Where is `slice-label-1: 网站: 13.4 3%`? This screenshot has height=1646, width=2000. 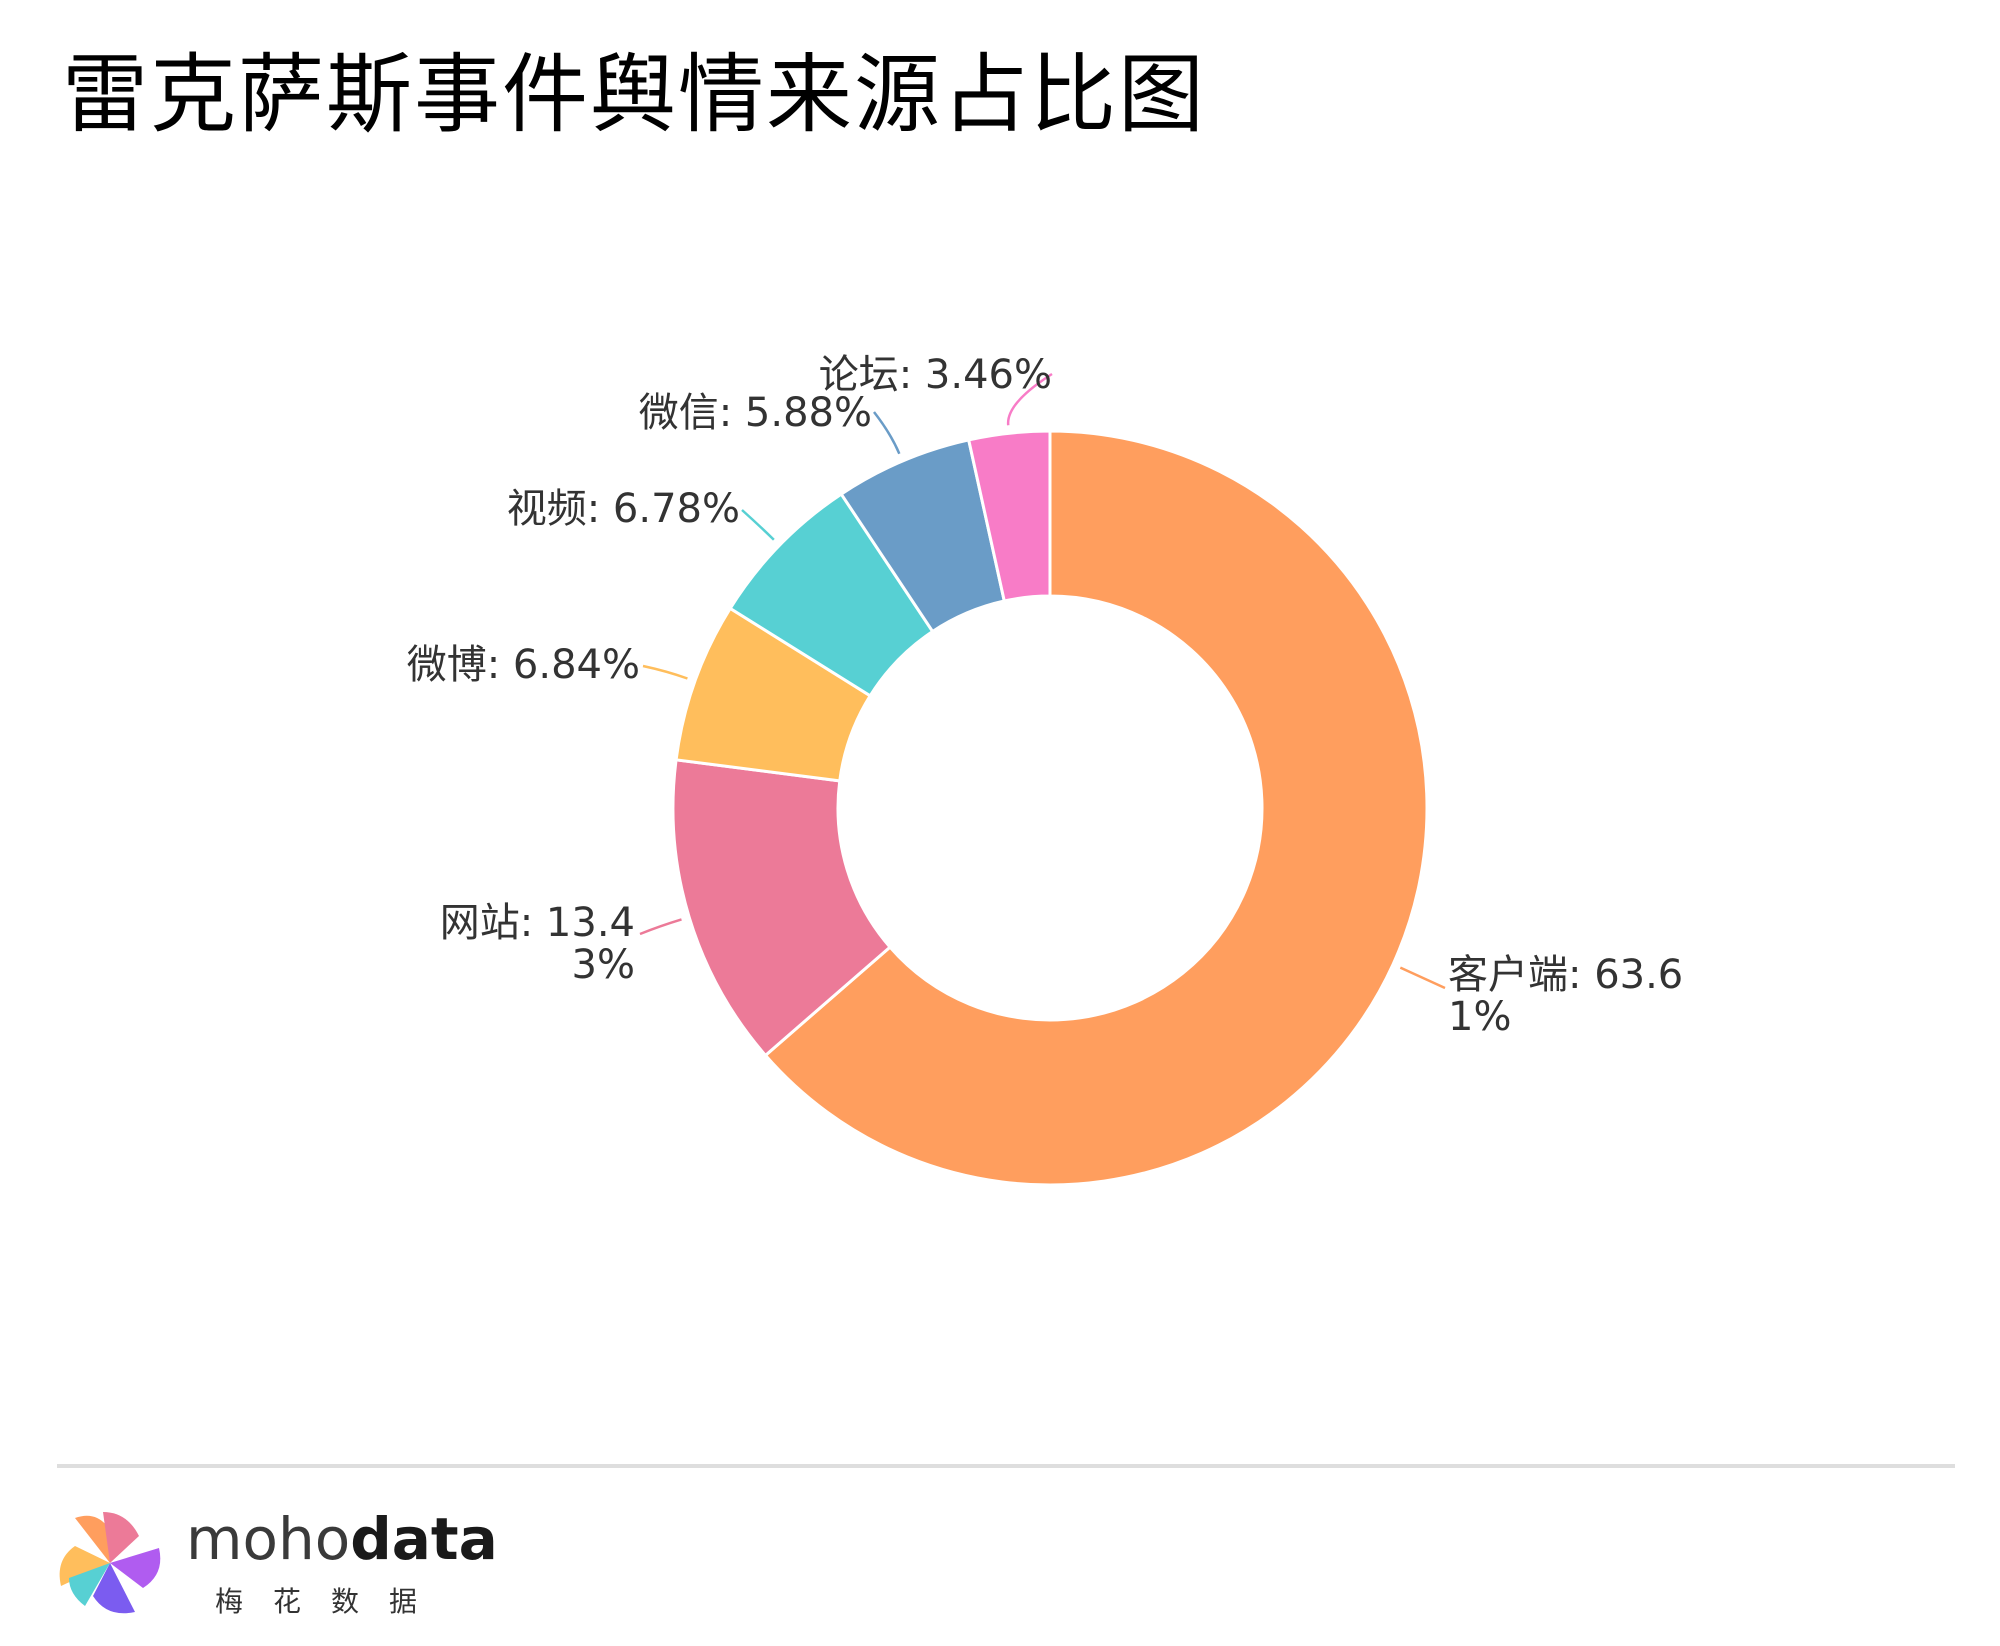
slice-label-1: 网站: 13.4 3% is located at coordinates (537, 944).